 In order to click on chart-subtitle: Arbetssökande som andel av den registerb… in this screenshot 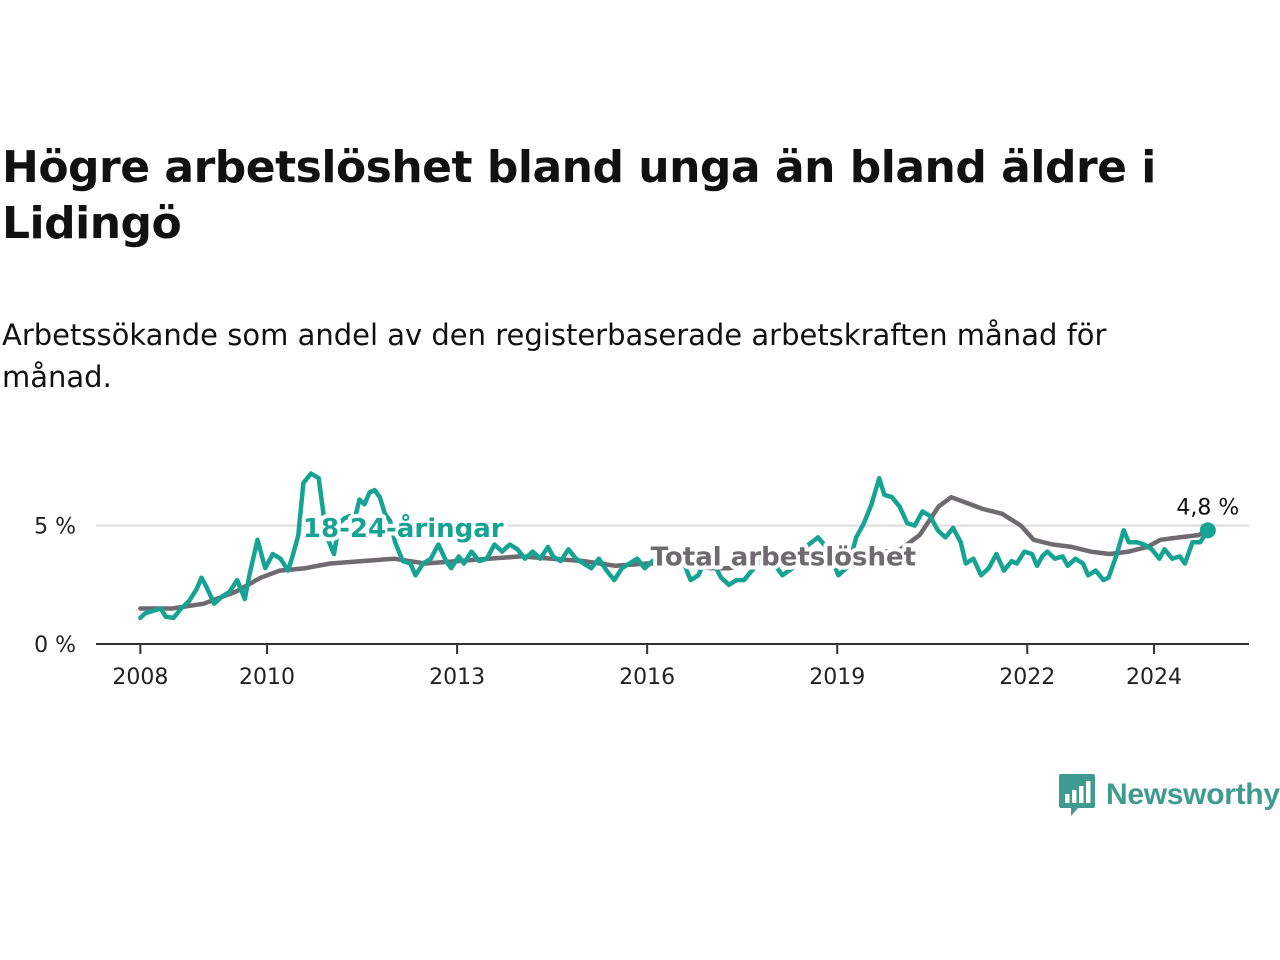, I will do `click(554, 356)`.